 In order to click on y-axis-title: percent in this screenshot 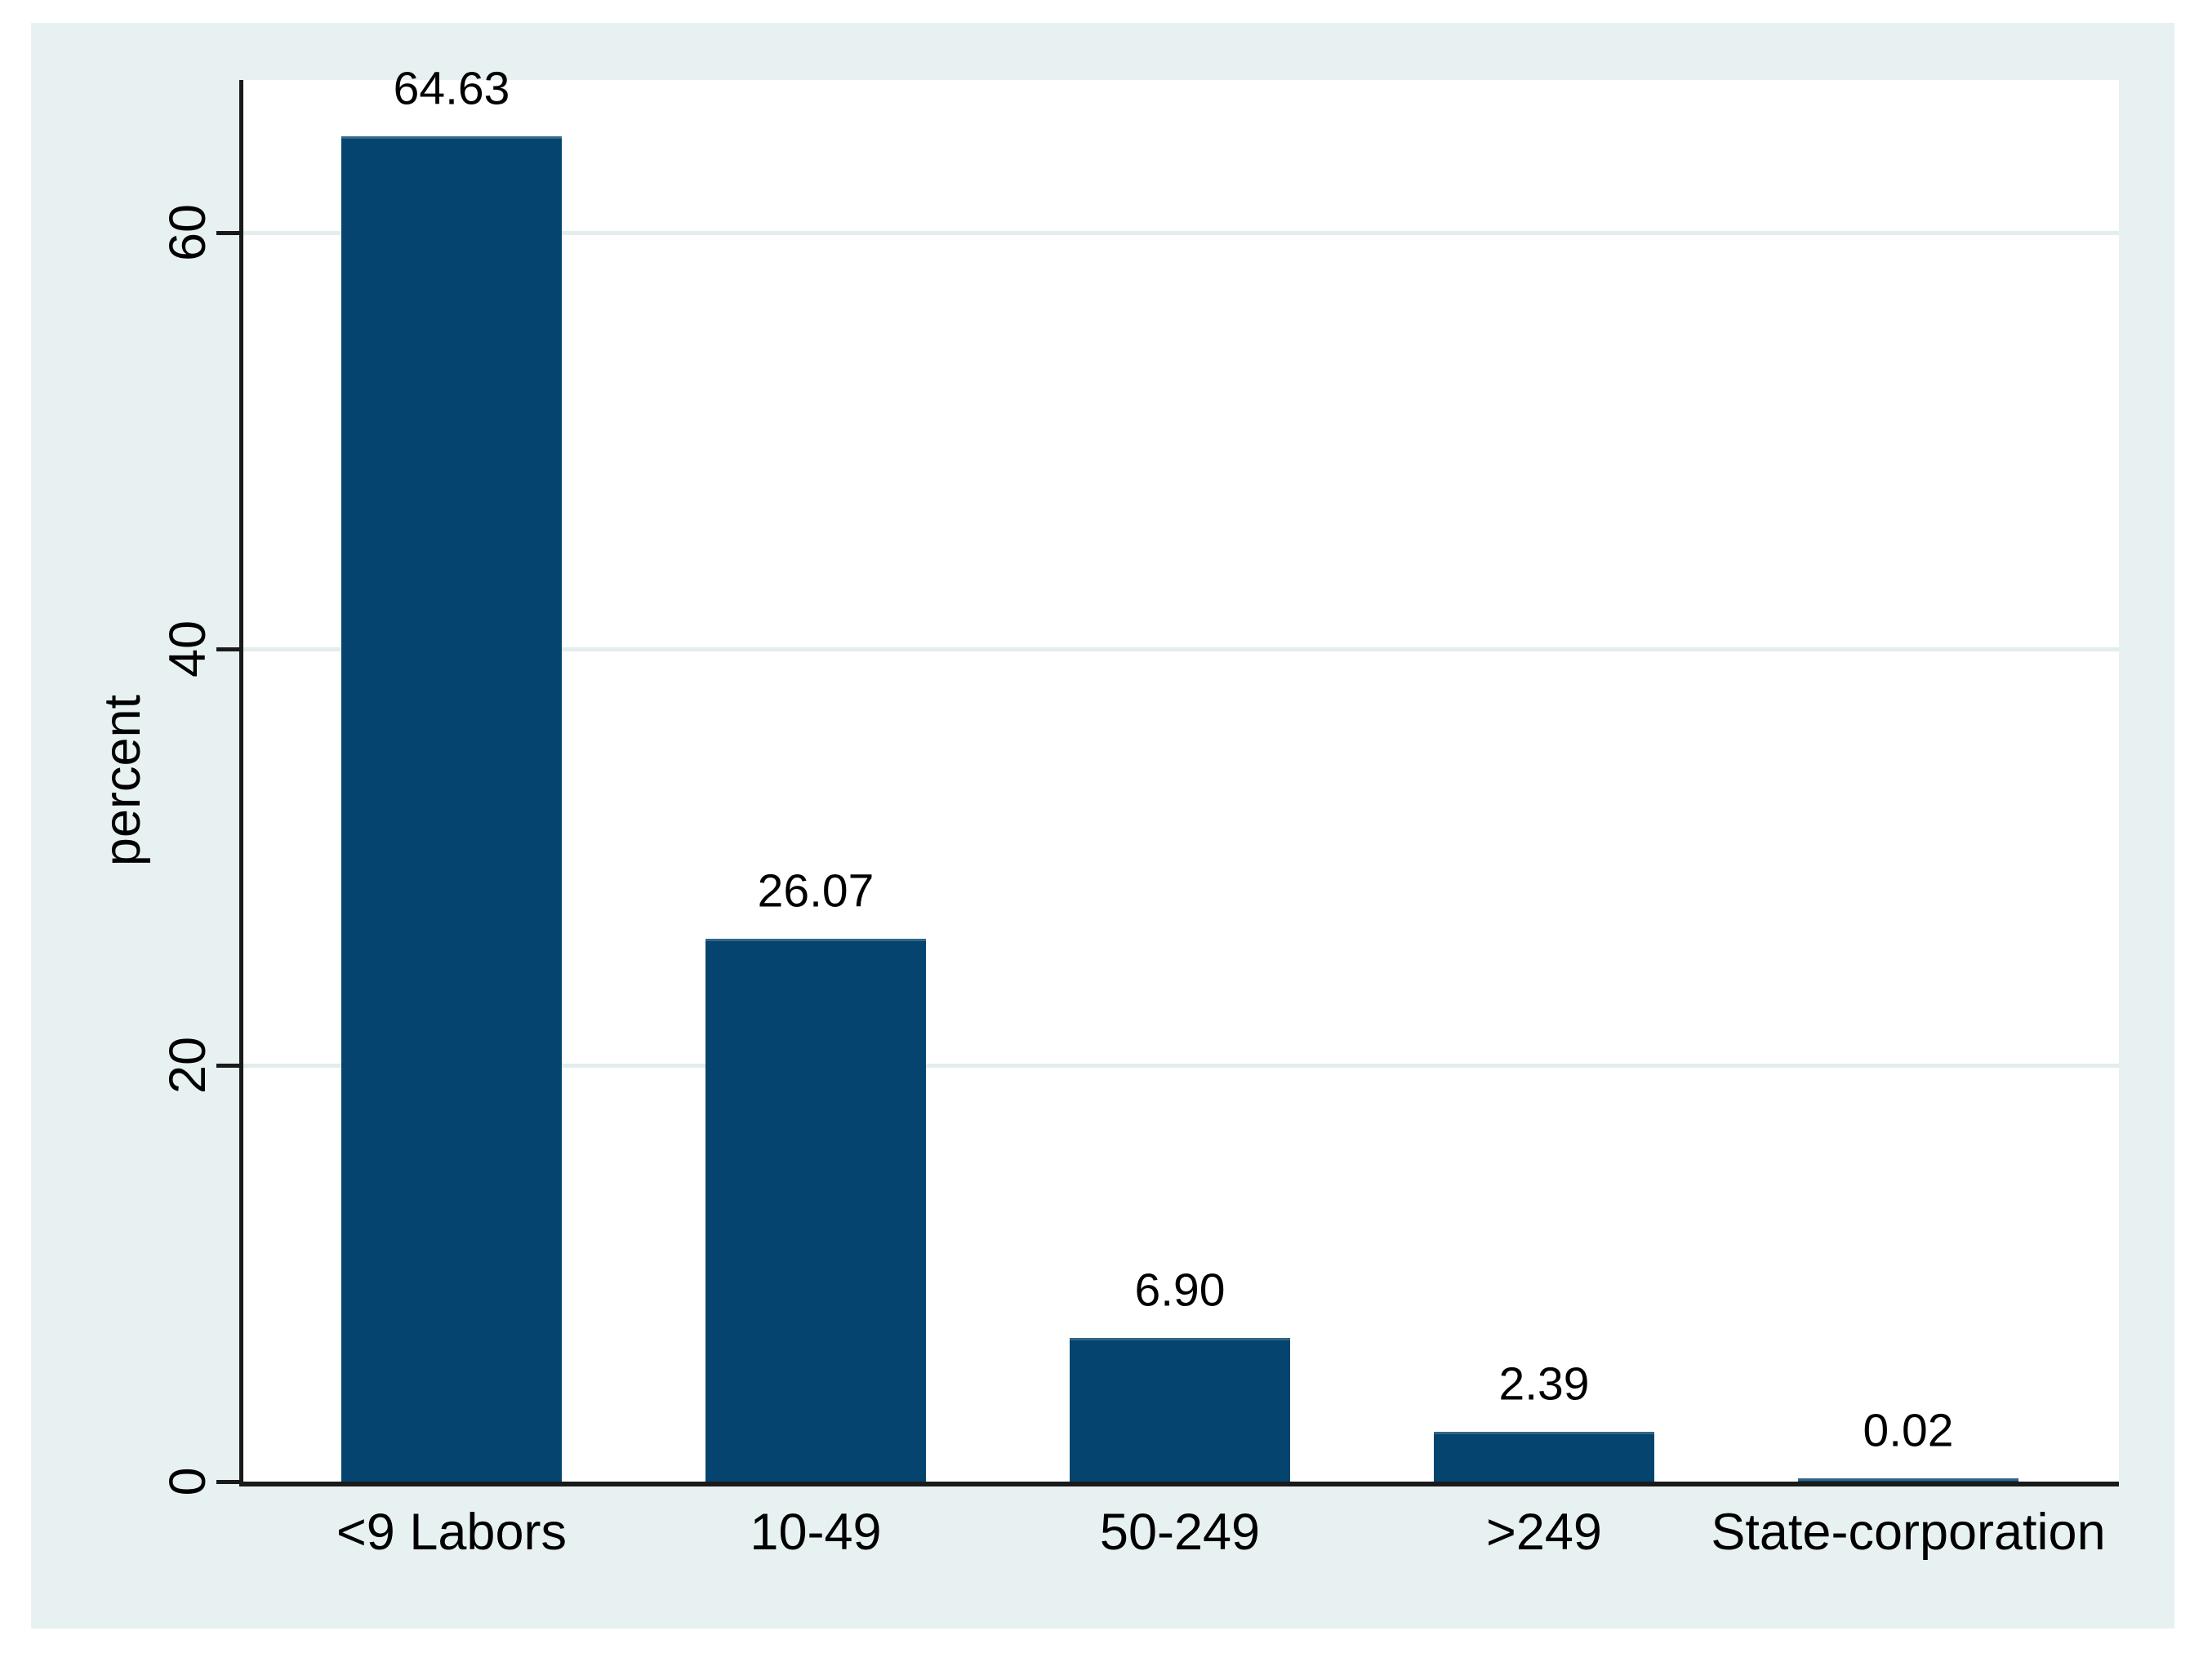, I will do `click(122, 780)`.